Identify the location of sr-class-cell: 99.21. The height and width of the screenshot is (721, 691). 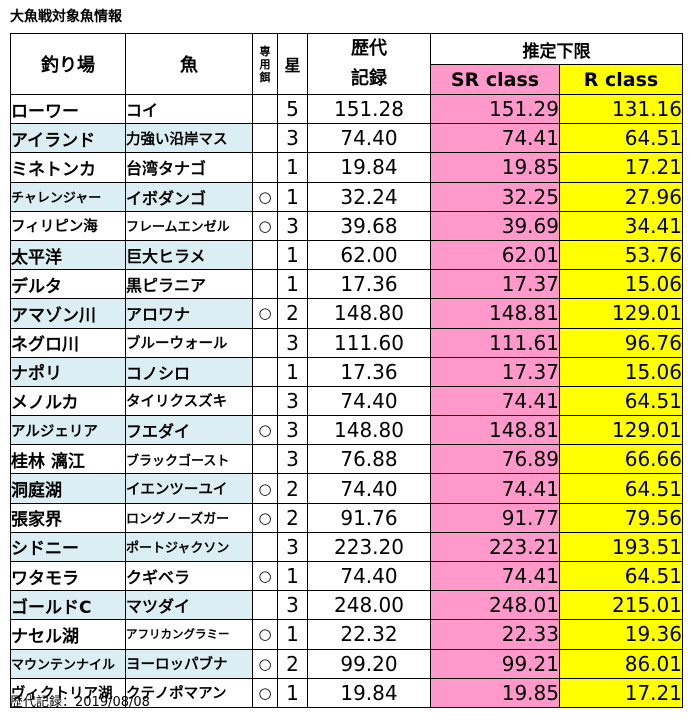
(495, 663).